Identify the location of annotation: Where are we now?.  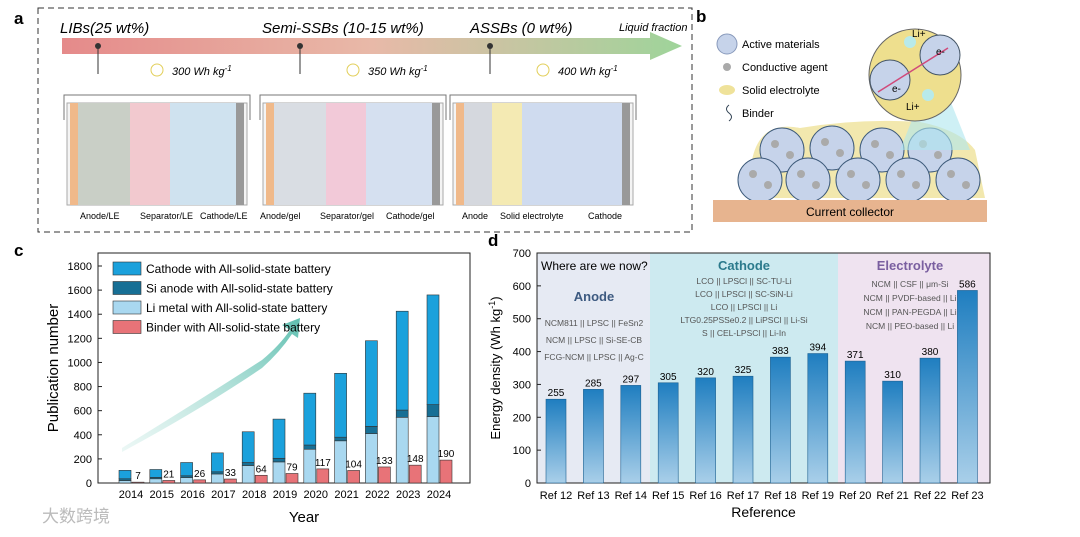
(594, 266).